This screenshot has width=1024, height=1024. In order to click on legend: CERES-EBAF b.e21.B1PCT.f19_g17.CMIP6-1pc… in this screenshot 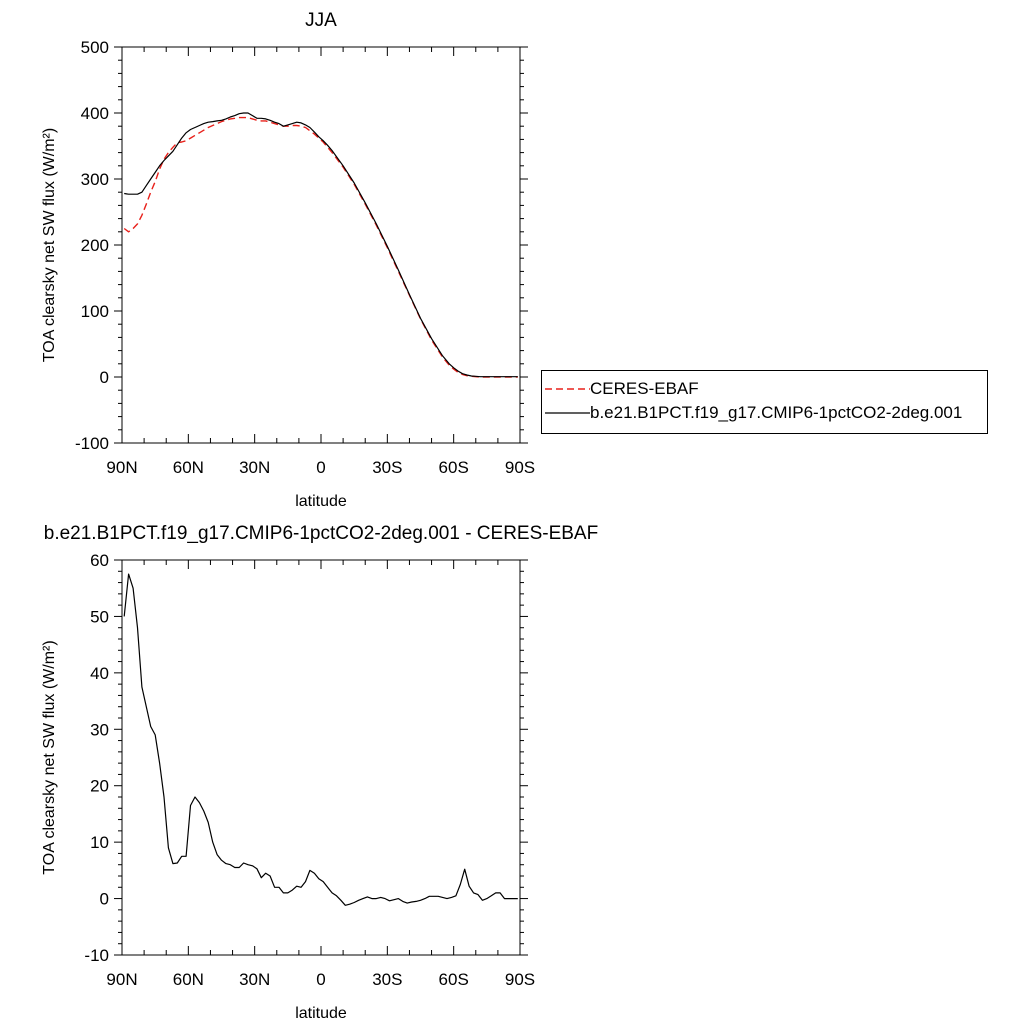, I will do `click(764, 402)`.